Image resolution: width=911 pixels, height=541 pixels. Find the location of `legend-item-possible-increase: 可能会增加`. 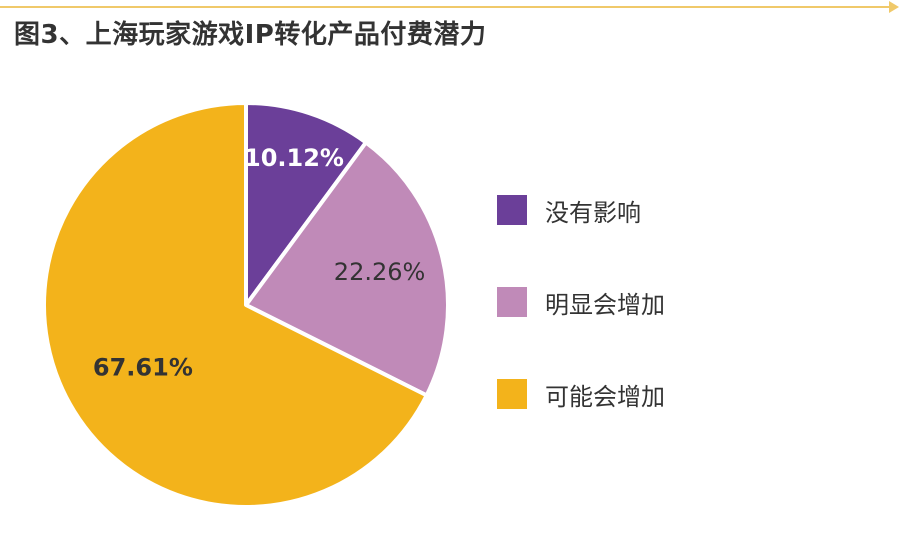

legend-item-possible-increase: 可能会增加 is located at coordinates (581, 394).